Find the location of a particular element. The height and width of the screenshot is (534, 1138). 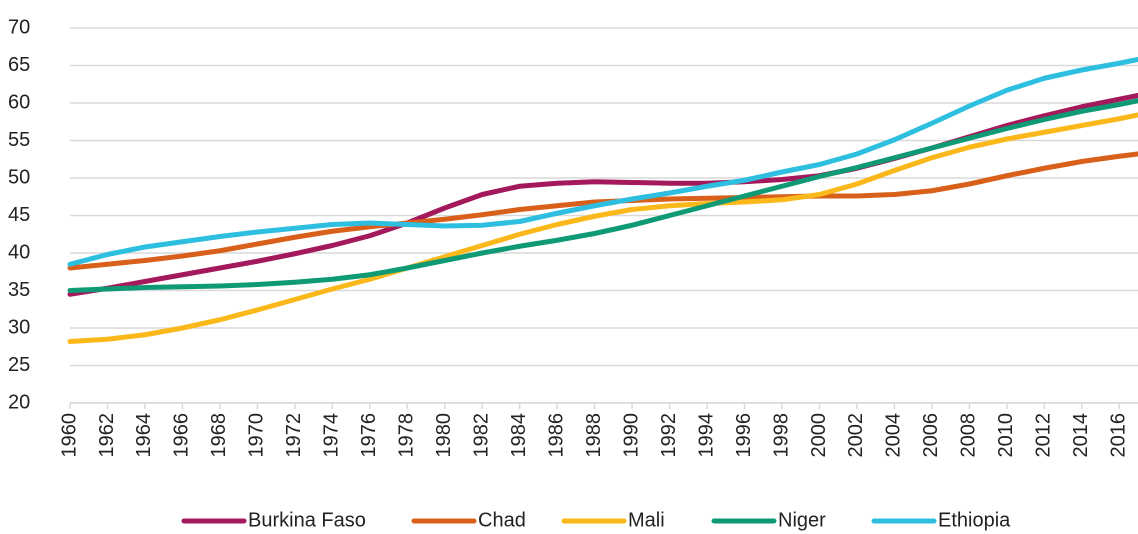

x-tick-label: 1960 is located at coordinates (69, 435).